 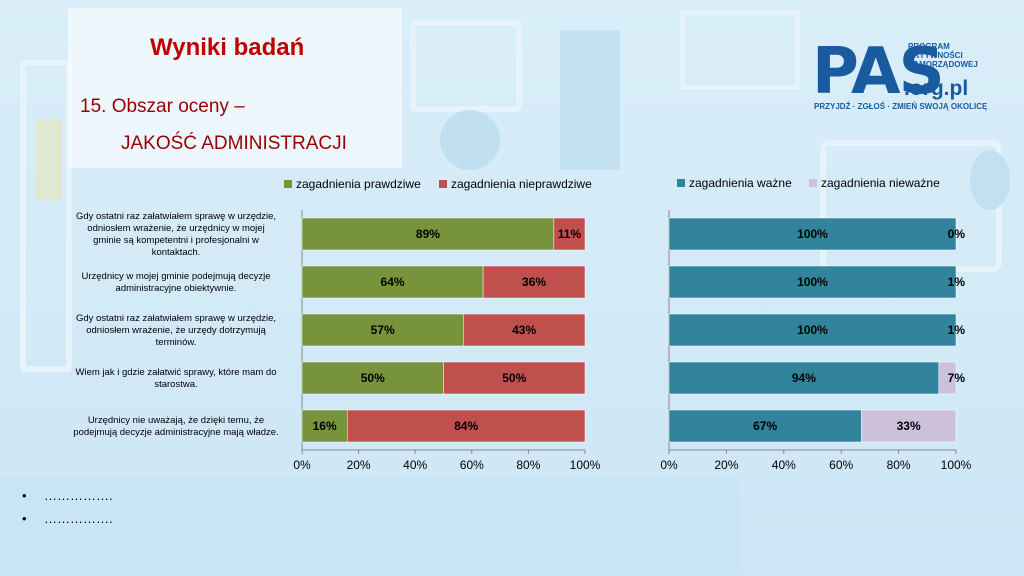 I want to click on page-title: Wyniki badań, so click(x=227, y=47).